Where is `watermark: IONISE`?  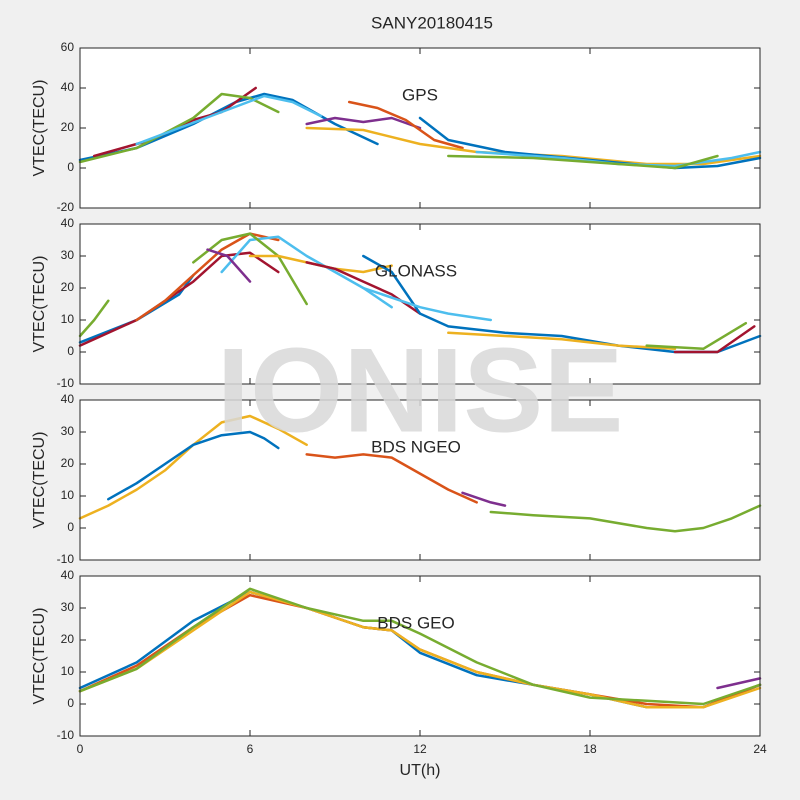 watermark: IONISE is located at coordinates (420, 391).